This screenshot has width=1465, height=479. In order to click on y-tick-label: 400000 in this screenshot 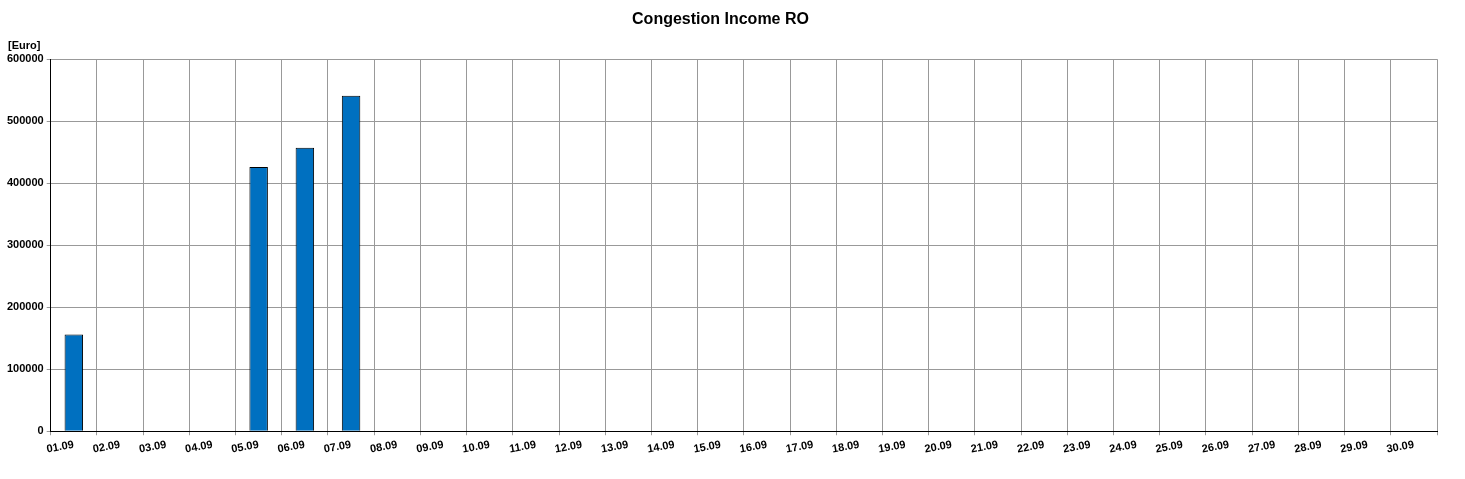, I will do `click(25, 182)`.